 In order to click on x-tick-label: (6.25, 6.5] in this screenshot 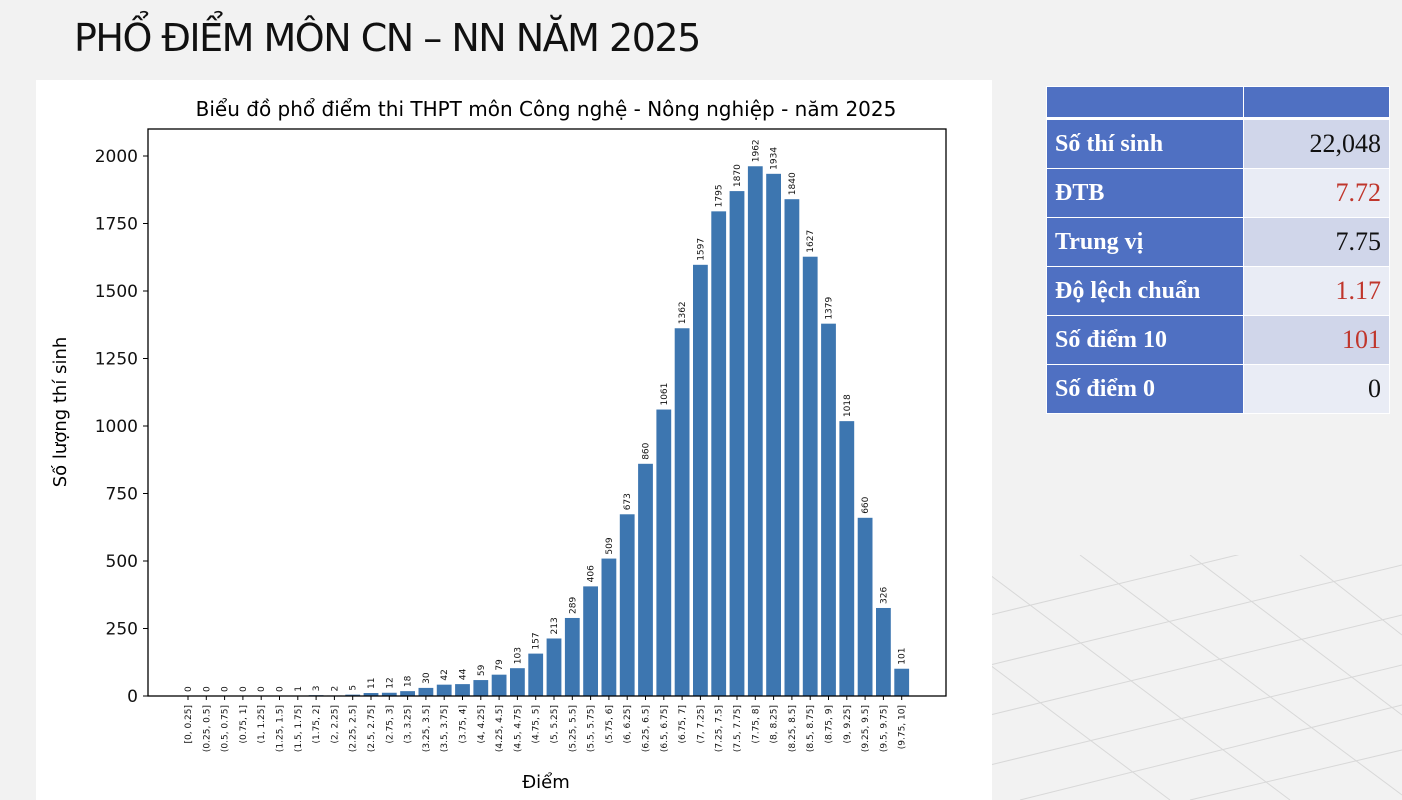, I will do `click(647, 728)`.